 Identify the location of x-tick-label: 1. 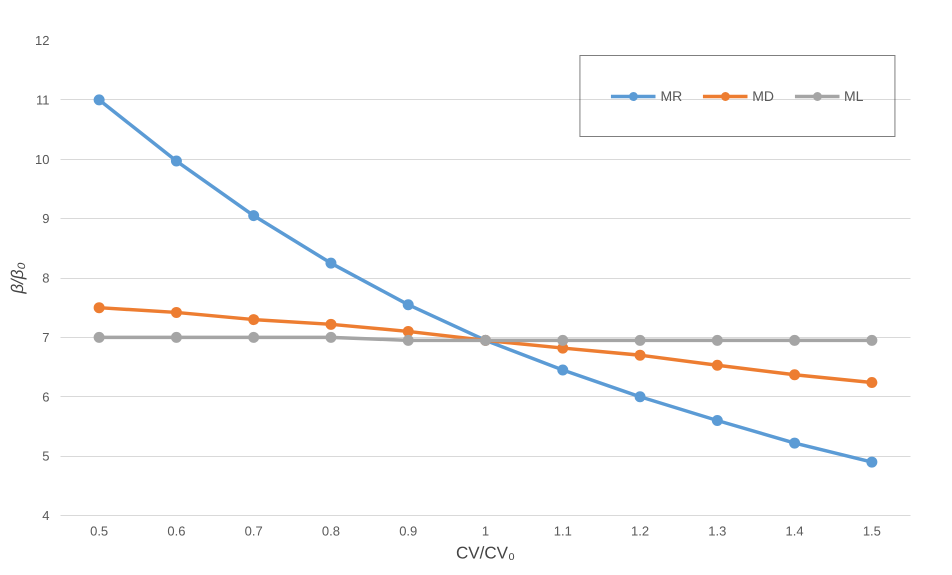
(486, 531).